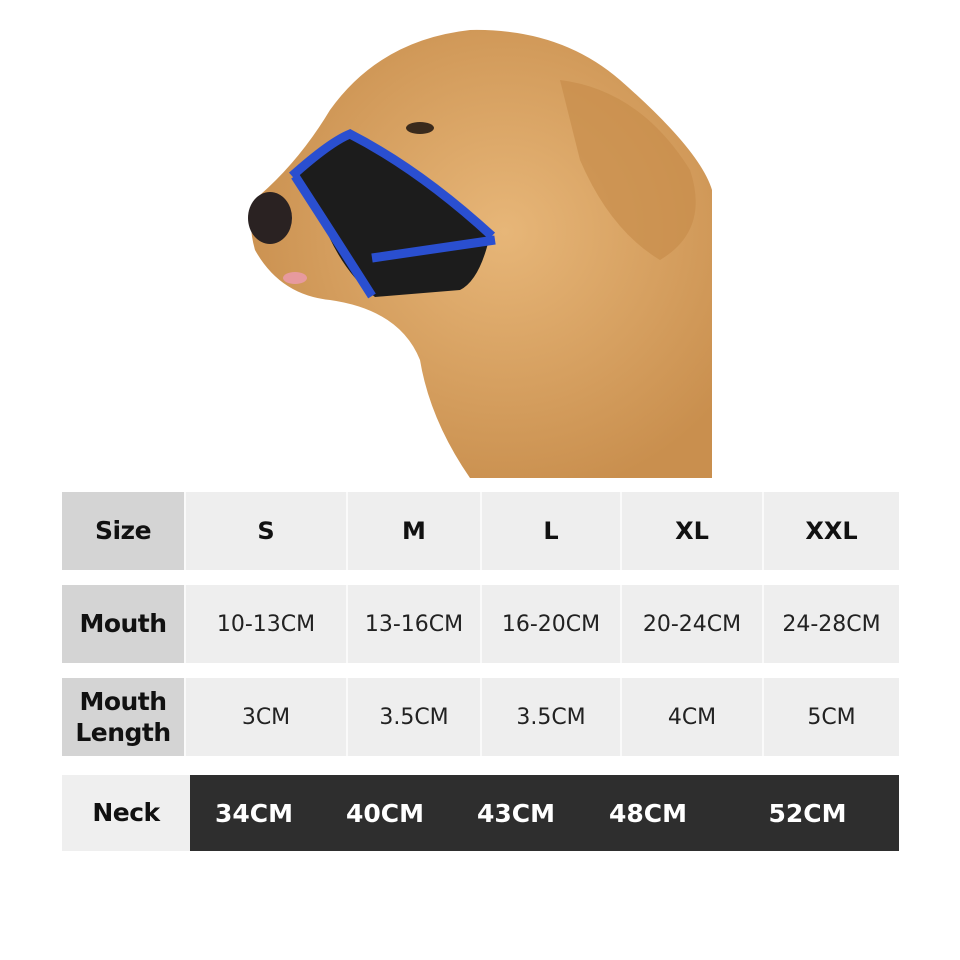 Image resolution: width=960 pixels, height=960 pixels. What do you see at coordinates (392, 184) in the screenshot?
I see `muzzle-trim` at bounding box center [392, 184].